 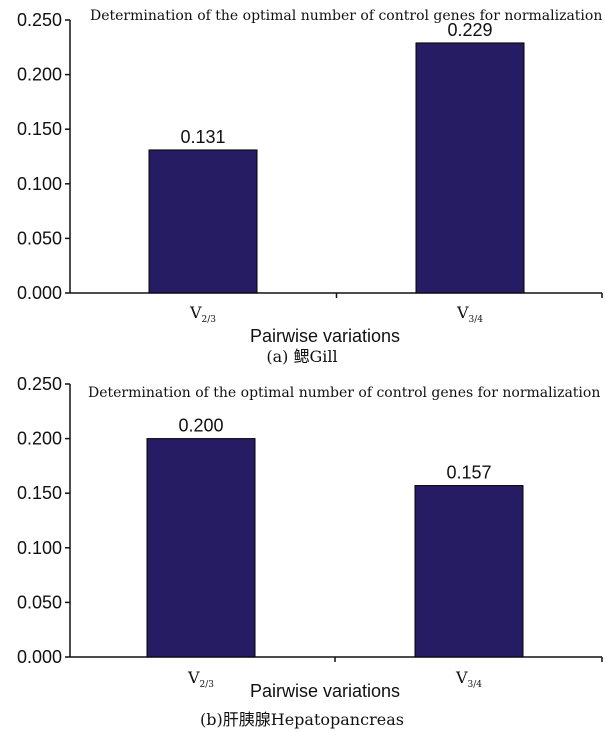 I want to click on bar-value-label: 0.200, so click(x=200, y=426).